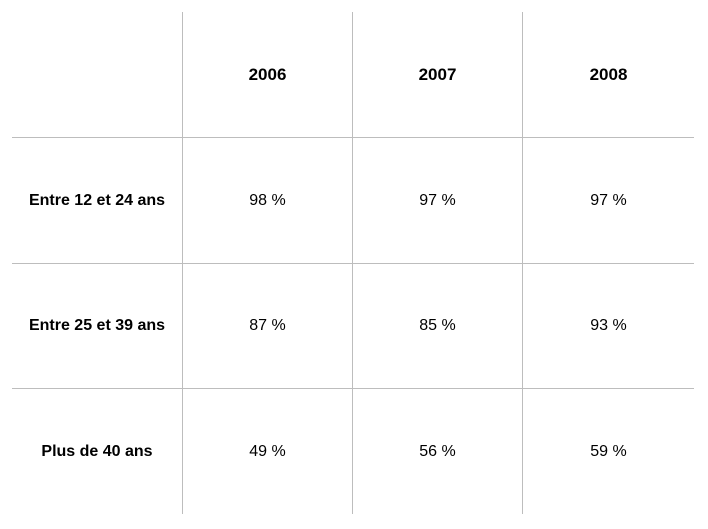  Describe the element at coordinates (268, 201) in the screenshot. I see `table-cell: 98 %` at that location.